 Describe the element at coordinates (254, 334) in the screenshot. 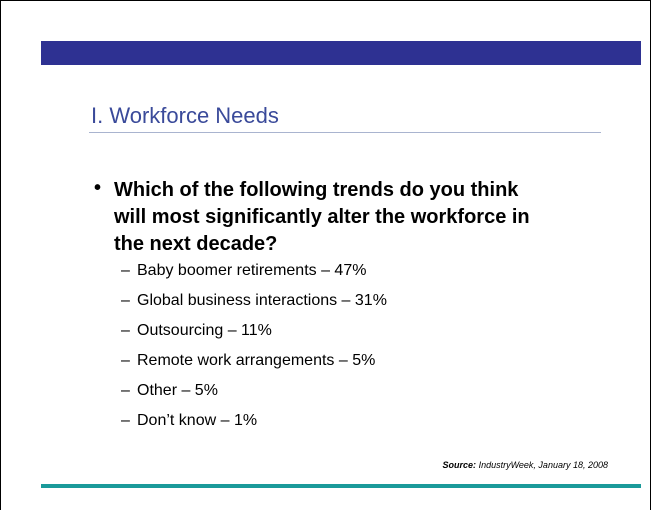

I see `item: Outsourcing – 11%` at that location.